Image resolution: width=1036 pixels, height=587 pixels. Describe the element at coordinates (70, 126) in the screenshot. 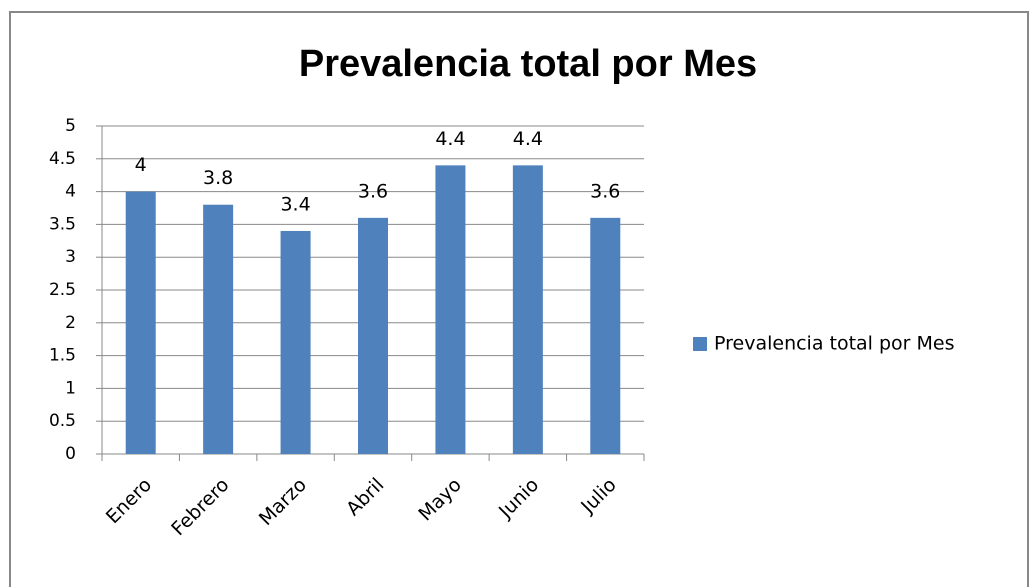

I see `y-tick-label: 5` at that location.